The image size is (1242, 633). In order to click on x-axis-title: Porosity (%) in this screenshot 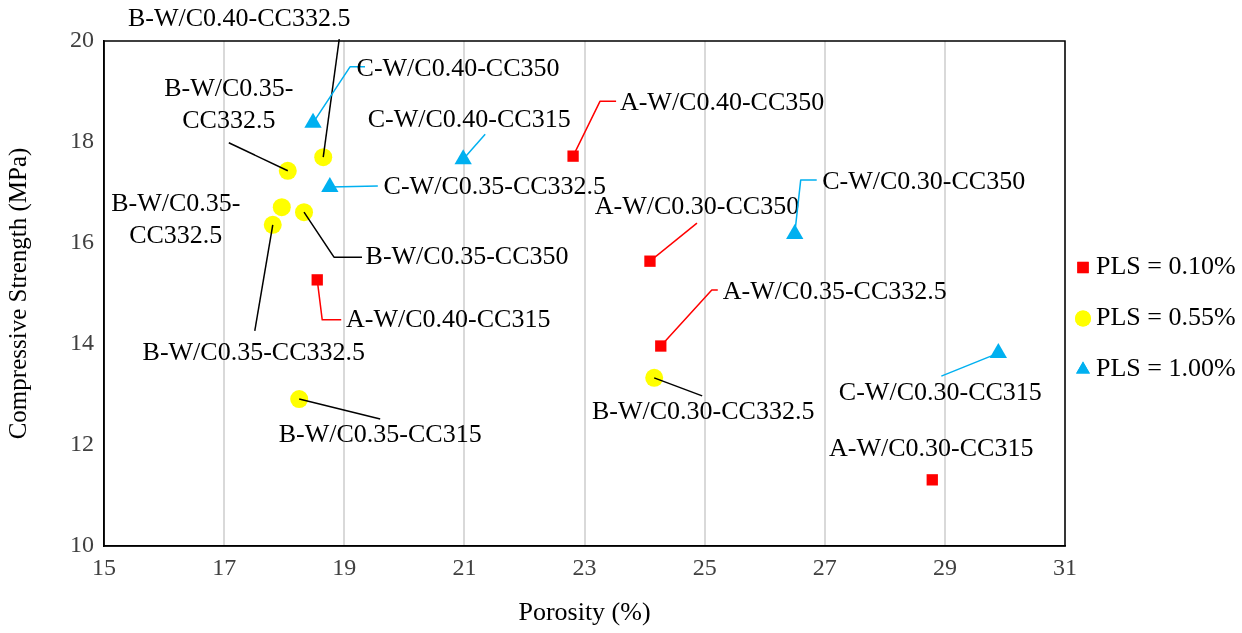, I will do `click(584, 612)`.